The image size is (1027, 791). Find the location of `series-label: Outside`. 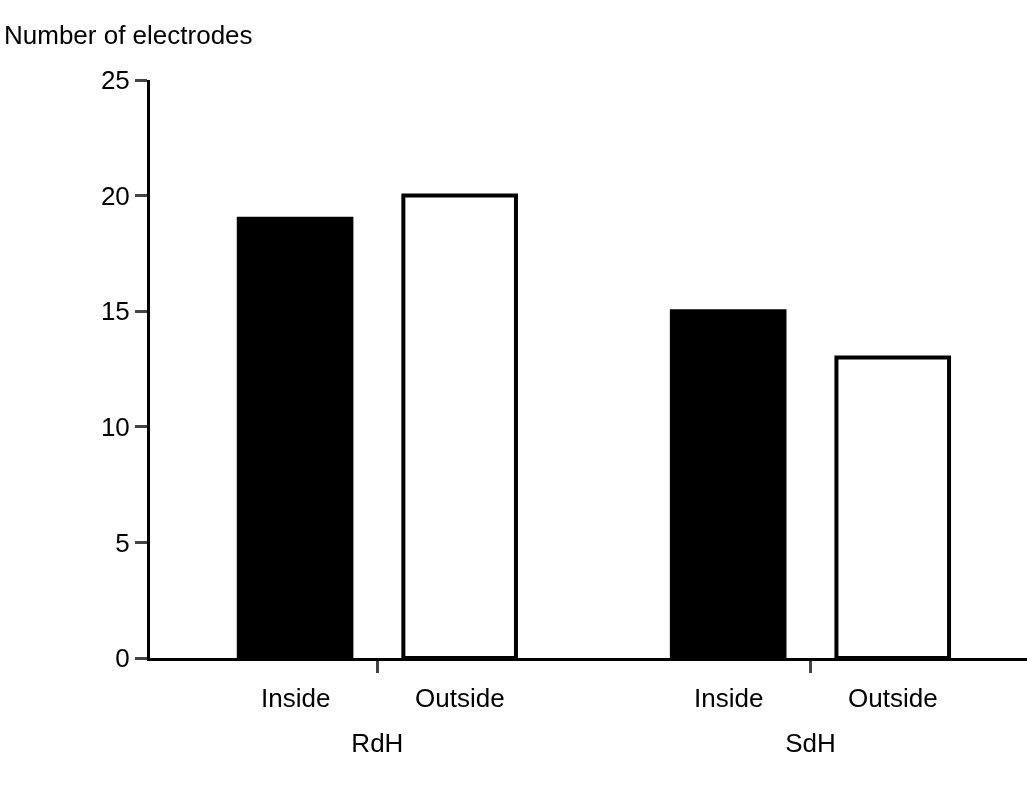

series-label: Outside is located at coordinates (460, 698).